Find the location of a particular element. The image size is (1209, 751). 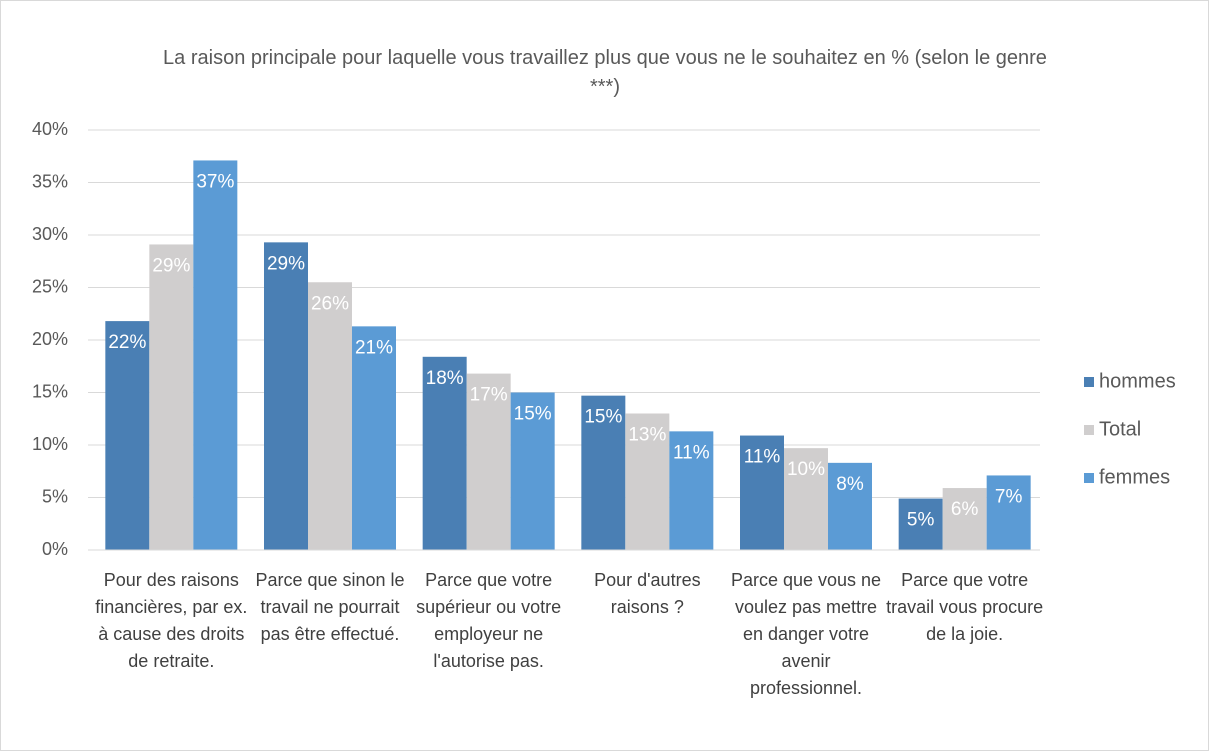

data-label: 5% is located at coordinates (921, 520).